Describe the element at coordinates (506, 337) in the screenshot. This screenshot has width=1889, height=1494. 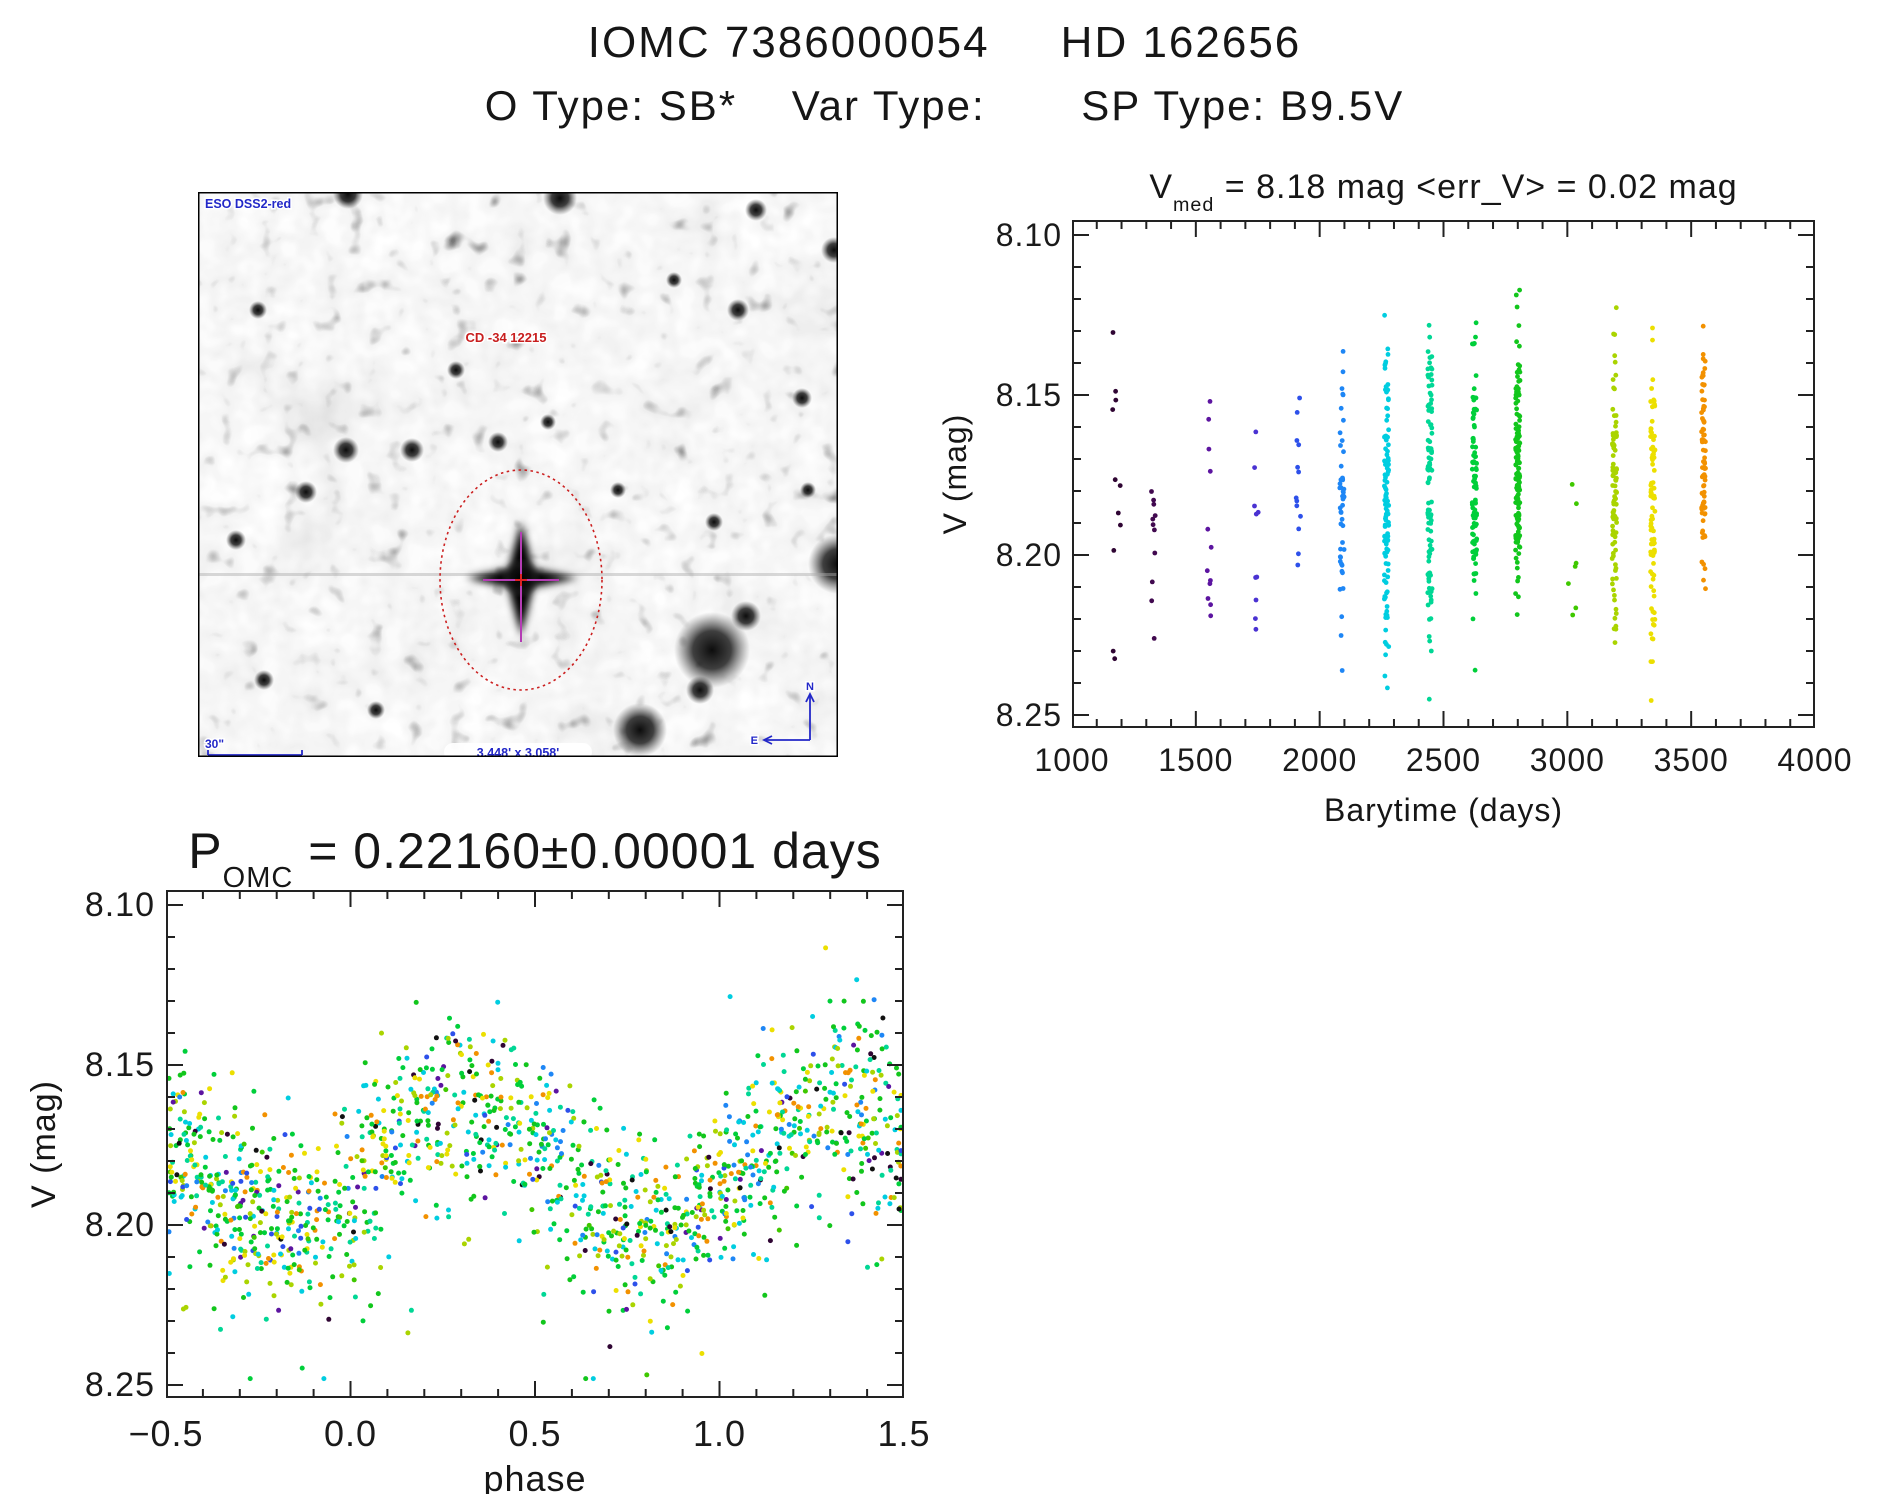
I see `target-name-label: CD -34 12215` at that location.